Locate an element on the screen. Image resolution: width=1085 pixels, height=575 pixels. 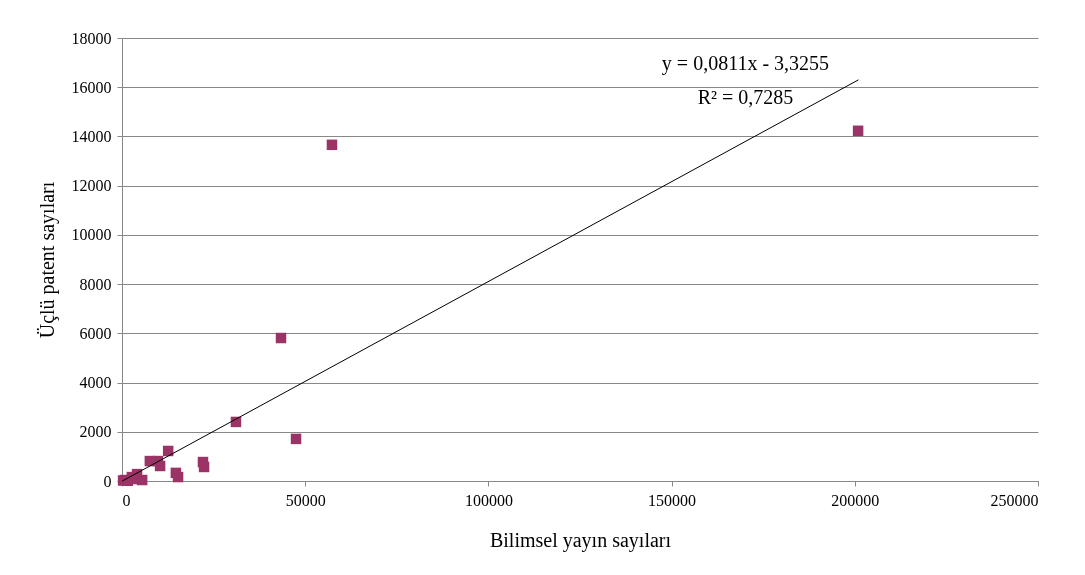
x-tick-label: 0 is located at coordinates (126, 500).